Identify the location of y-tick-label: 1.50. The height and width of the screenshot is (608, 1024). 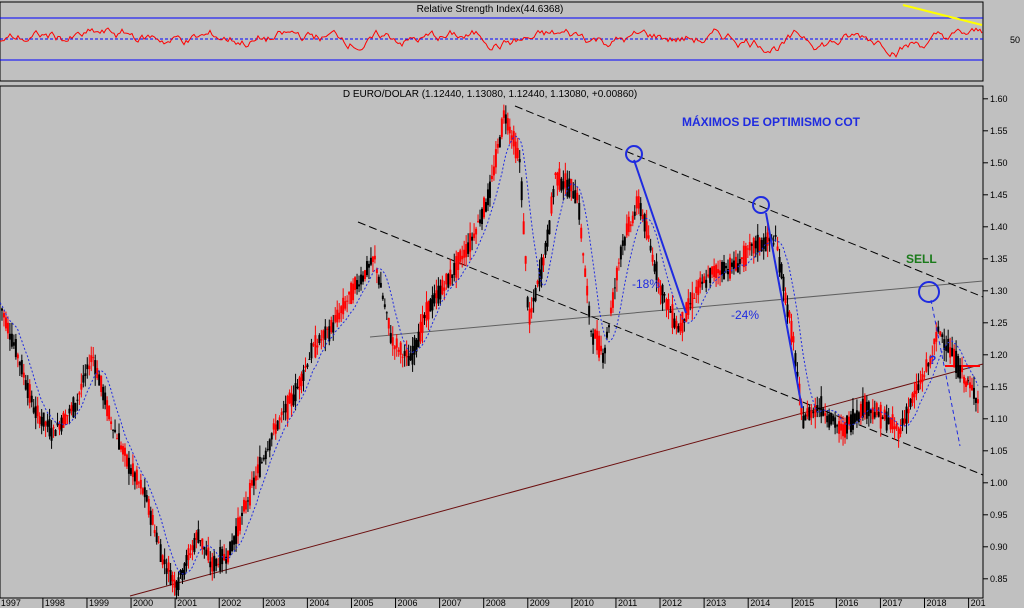
(999, 163).